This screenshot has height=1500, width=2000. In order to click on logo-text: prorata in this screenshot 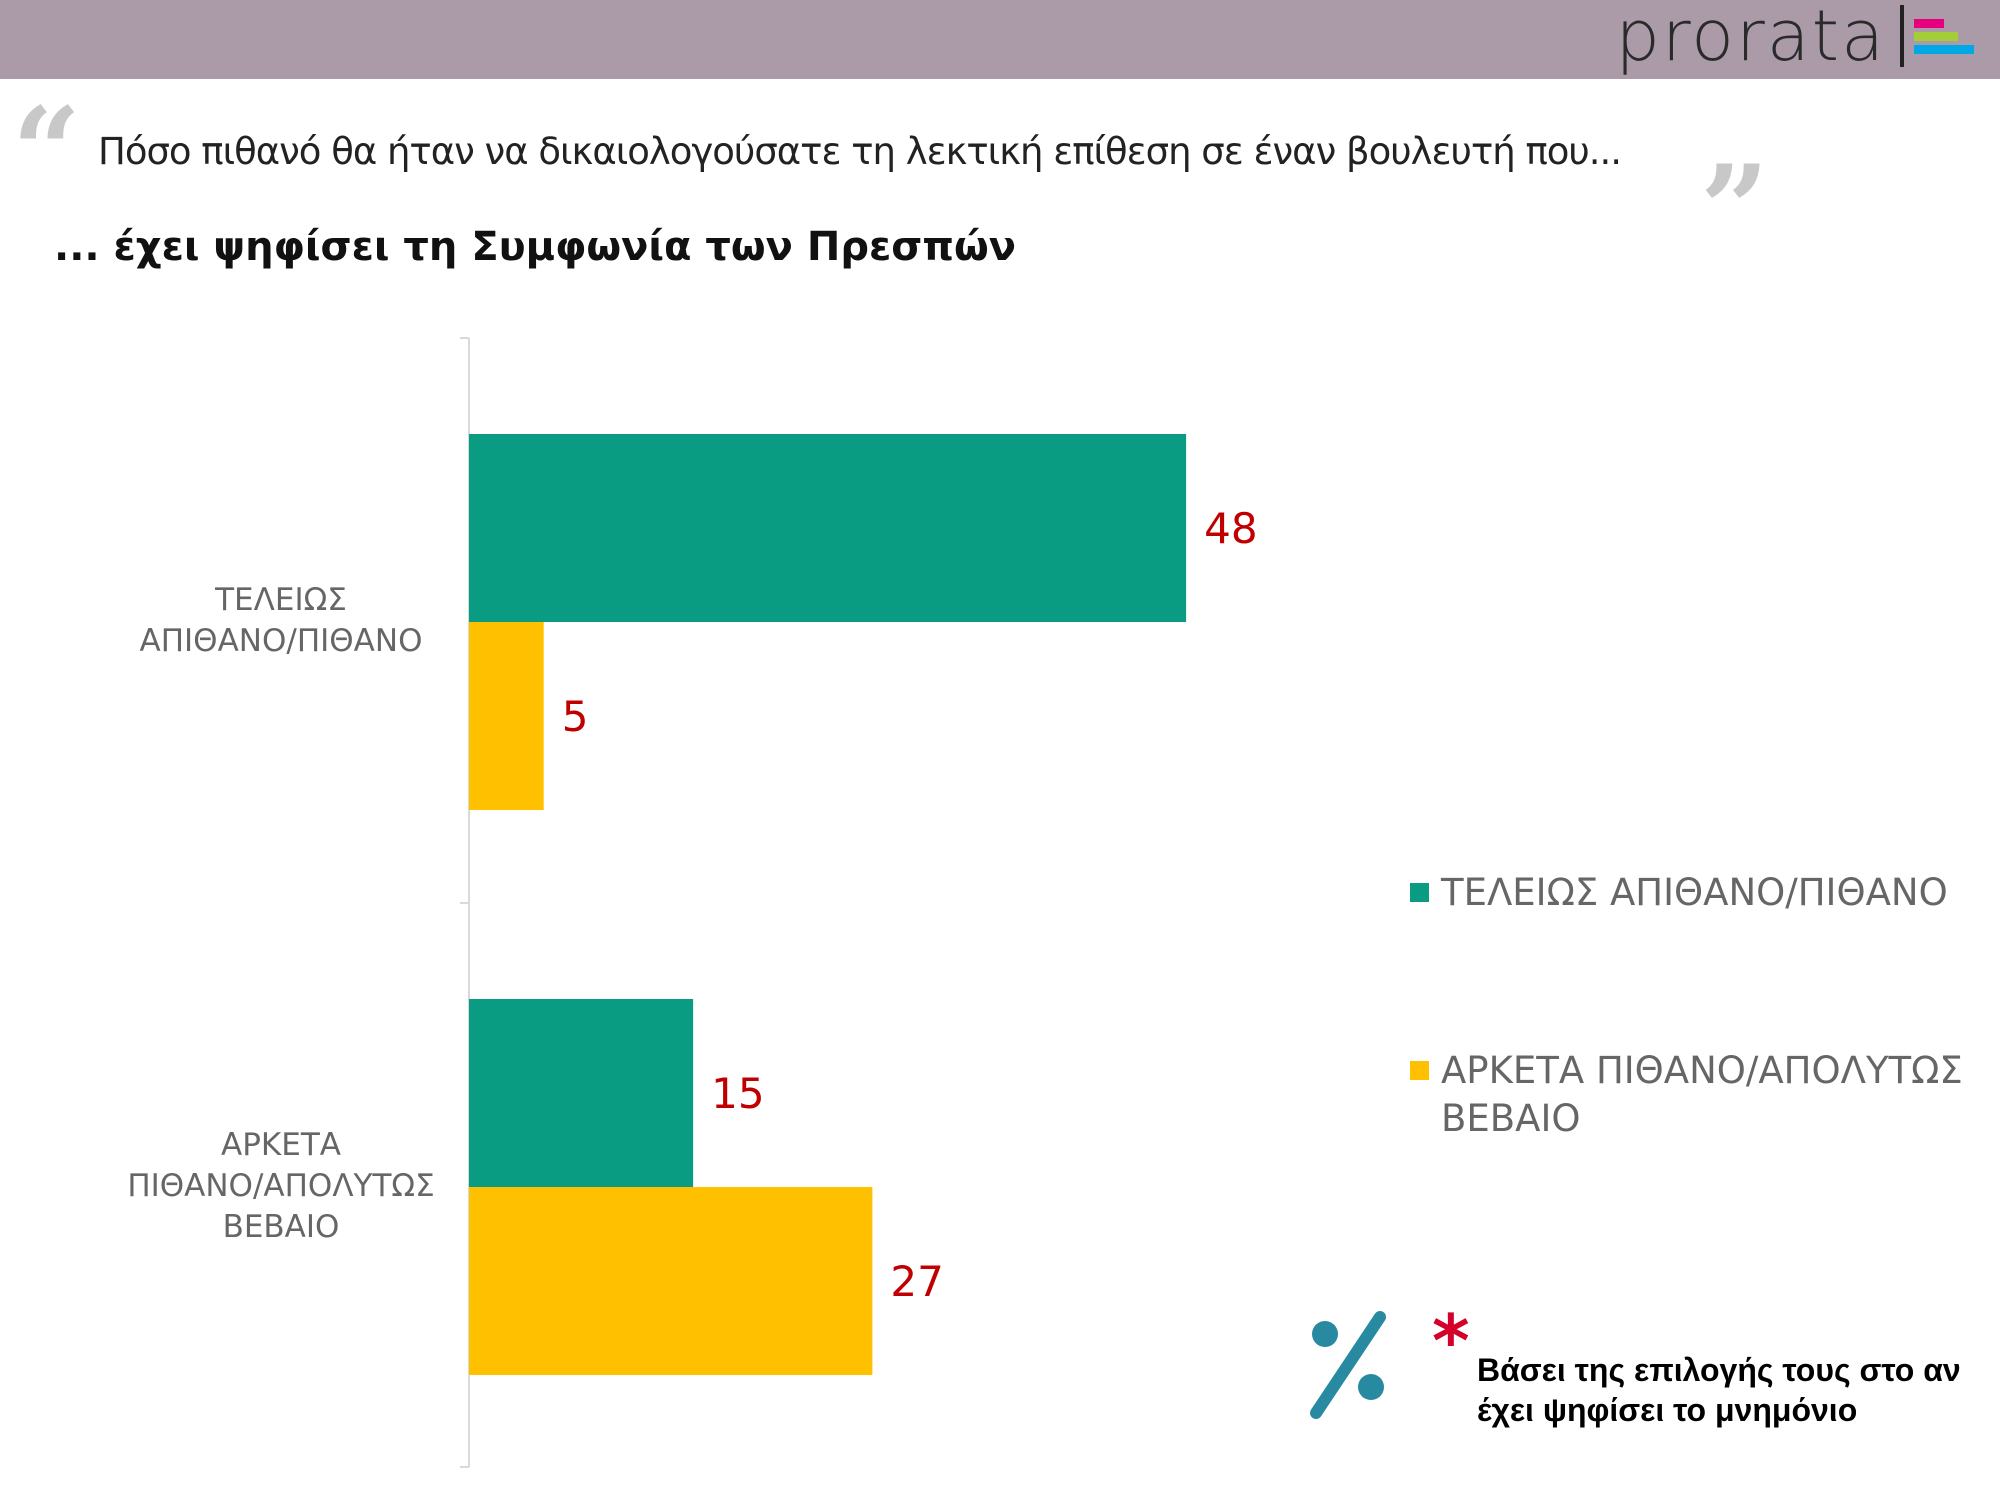, I will do `click(1750, 38)`.